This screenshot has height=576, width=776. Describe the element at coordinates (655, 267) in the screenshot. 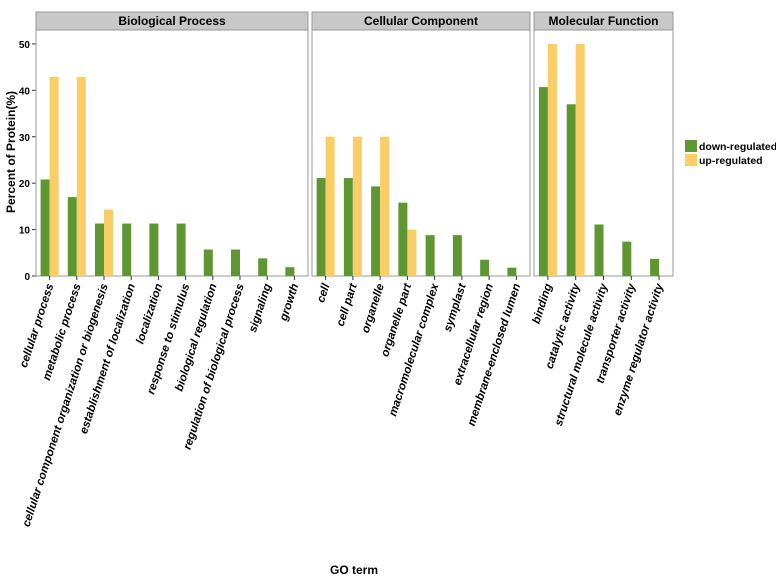

I see `bar-down-enzyme-regulator-activity` at that location.